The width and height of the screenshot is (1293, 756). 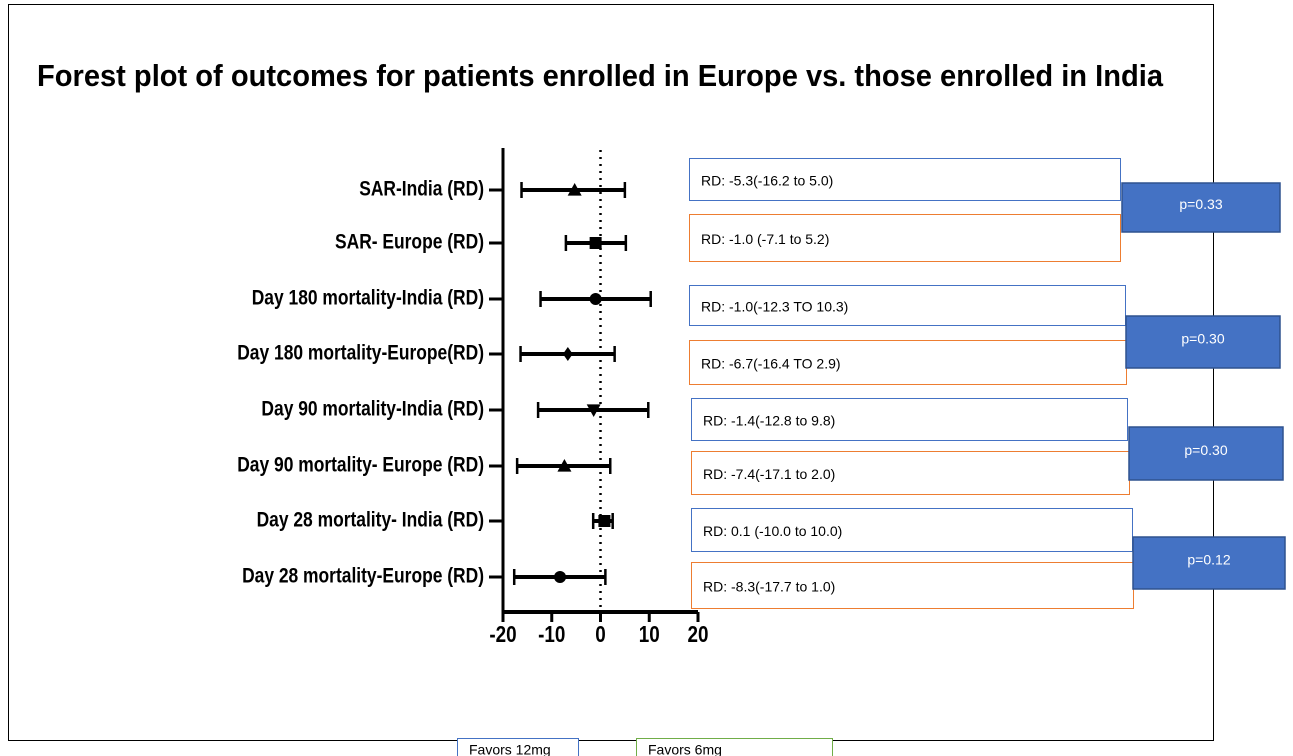 I want to click on y-tick-label: Day 28 mortality- India (RD), so click(x=370, y=520).